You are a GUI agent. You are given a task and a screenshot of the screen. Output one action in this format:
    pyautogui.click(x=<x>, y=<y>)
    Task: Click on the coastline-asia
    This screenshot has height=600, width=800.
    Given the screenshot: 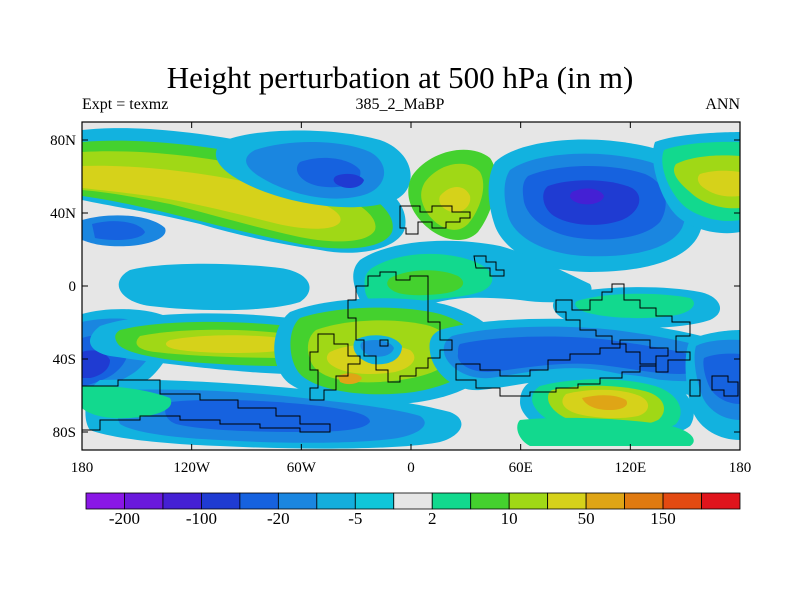 What is the action you would take?
    pyautogui.click(x=623, y=328)
    